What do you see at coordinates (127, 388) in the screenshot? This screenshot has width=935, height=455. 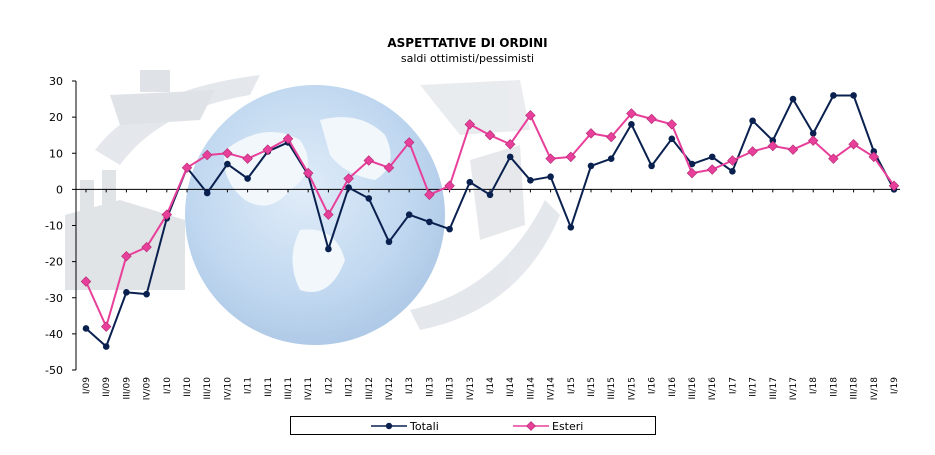 I see `x-tick-label: III/09` at bounding box center [127, 388].